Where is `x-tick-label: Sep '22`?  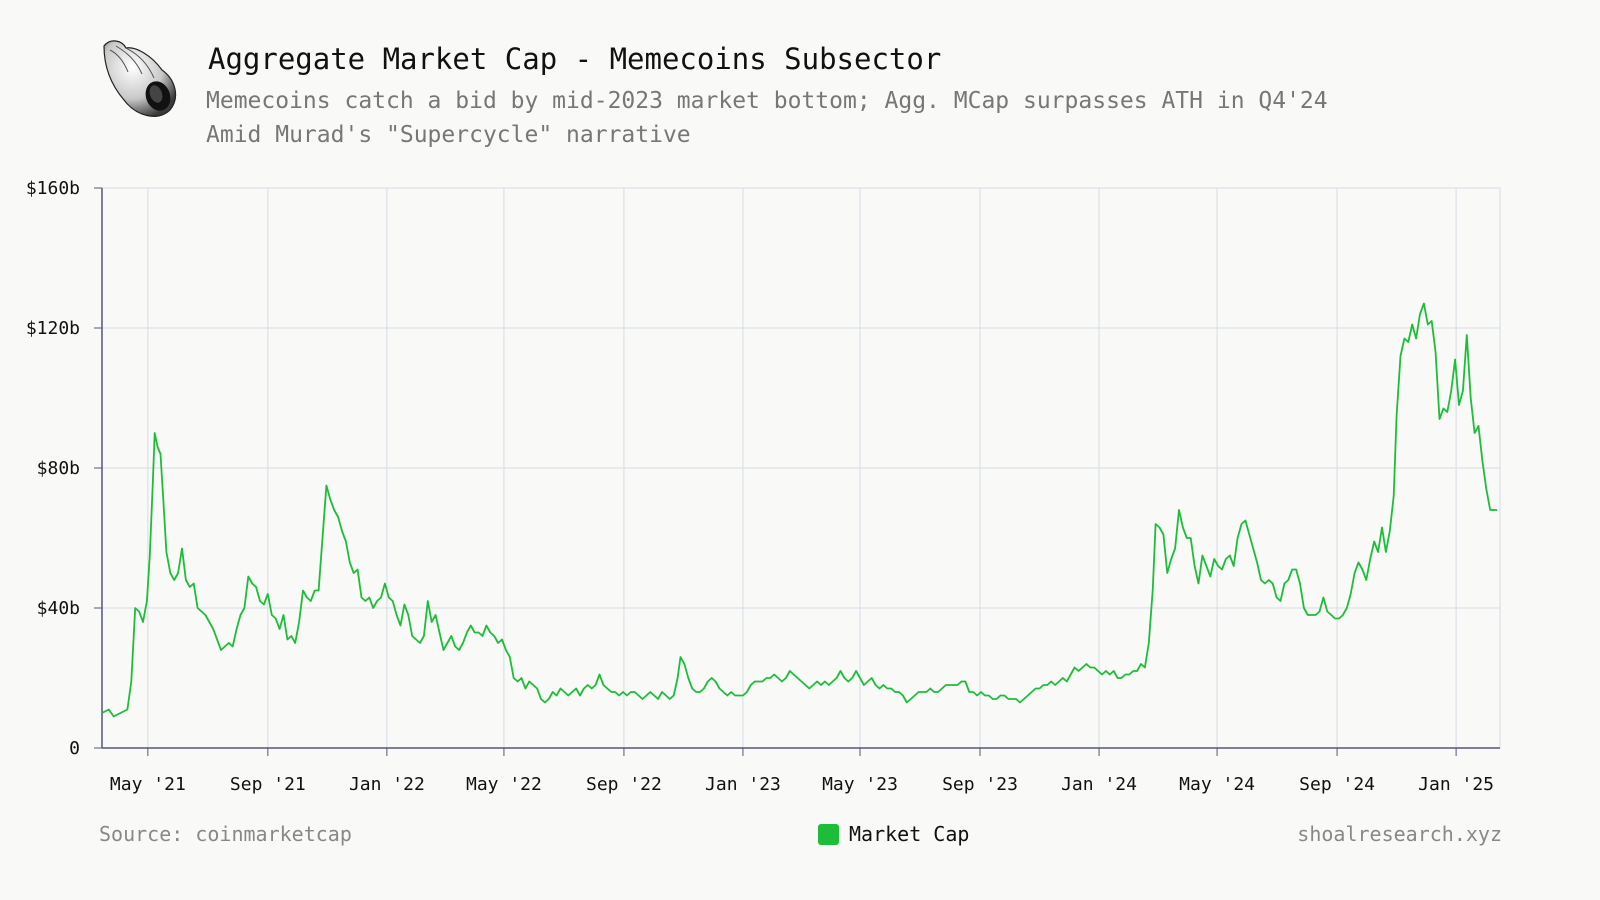
x-tick-label: Sep '22 is located at coordinates (624, 784).